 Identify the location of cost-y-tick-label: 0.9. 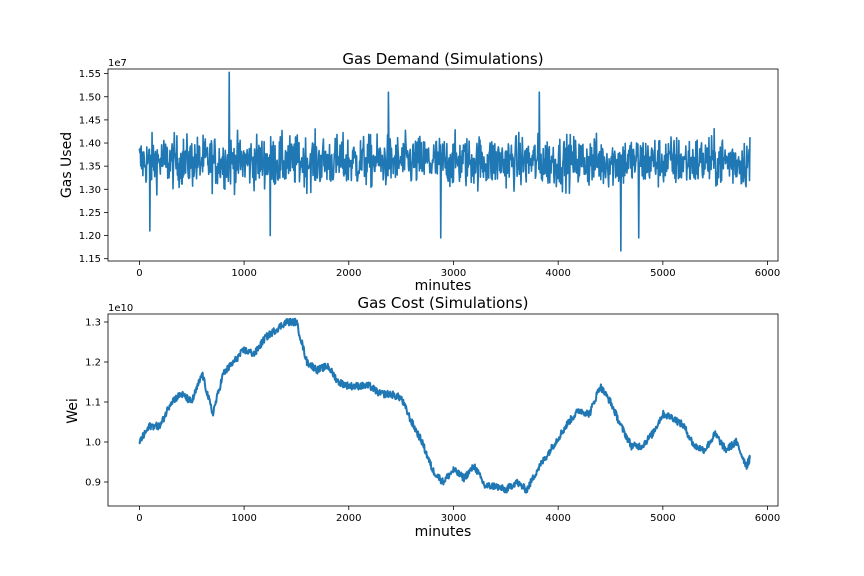
(93, 483).